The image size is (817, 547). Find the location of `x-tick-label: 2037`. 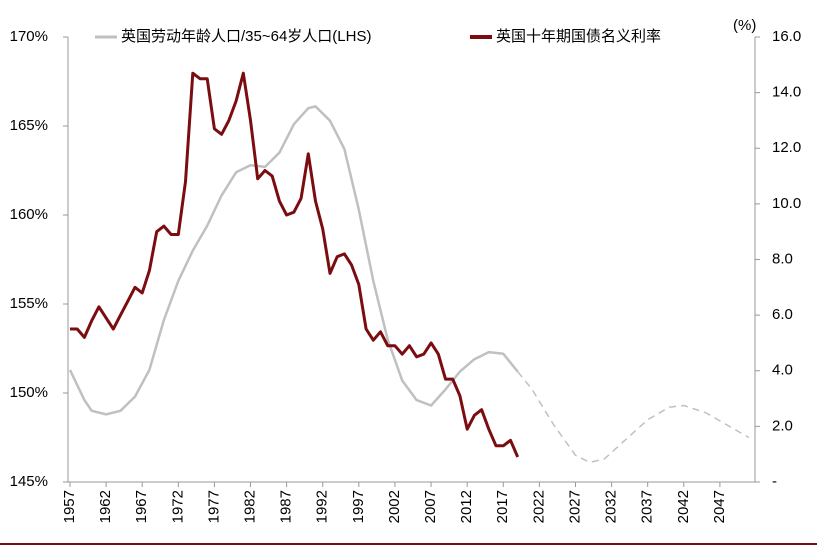

x-tick-label: 2037 is located at coordinates (647, 506).